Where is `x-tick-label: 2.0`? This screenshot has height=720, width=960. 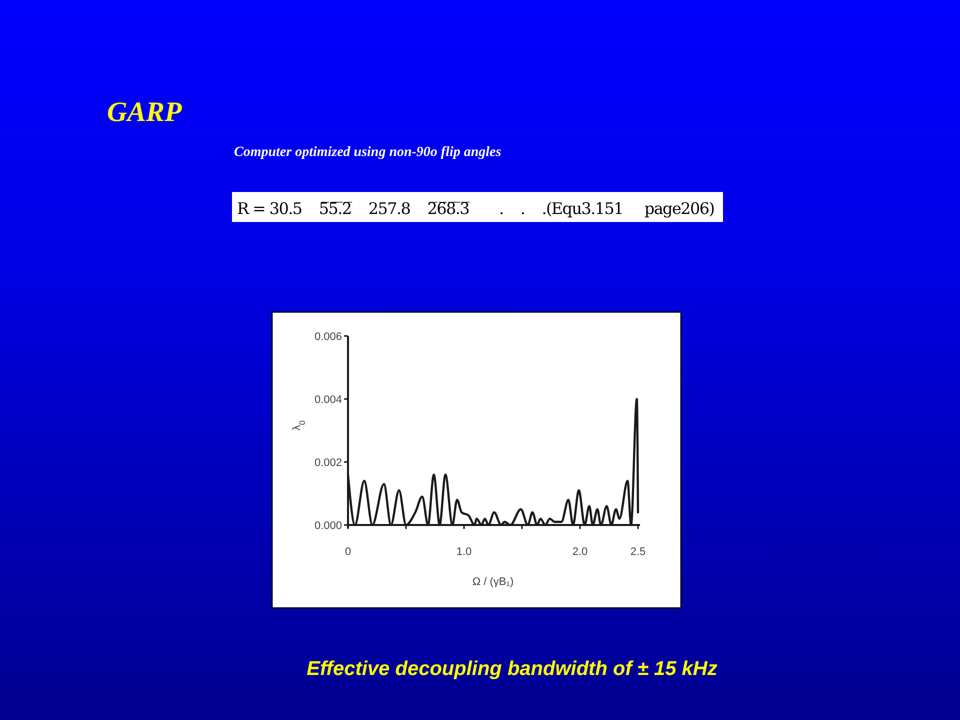 x-tick-label: 2.0 is located at coordinates (580, 552).